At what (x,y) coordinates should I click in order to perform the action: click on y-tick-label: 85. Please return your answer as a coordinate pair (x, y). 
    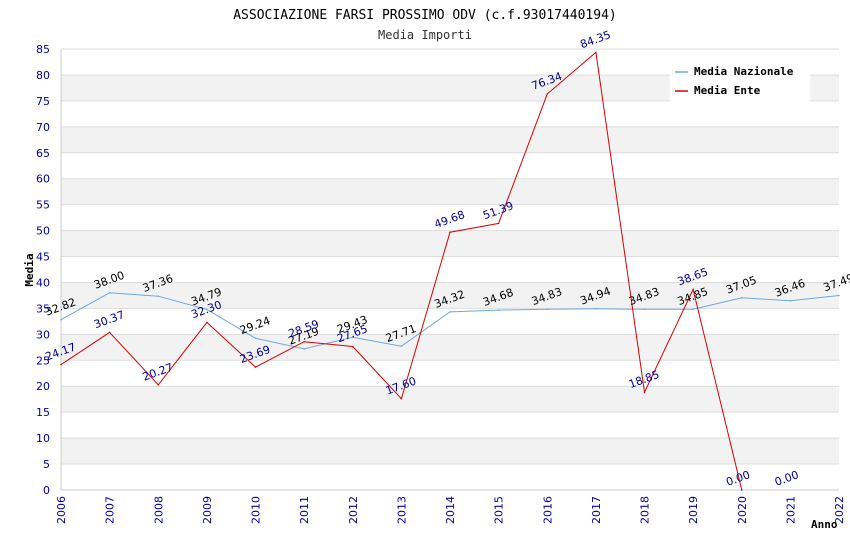
    Looking at the image, I should click on (43, 49).